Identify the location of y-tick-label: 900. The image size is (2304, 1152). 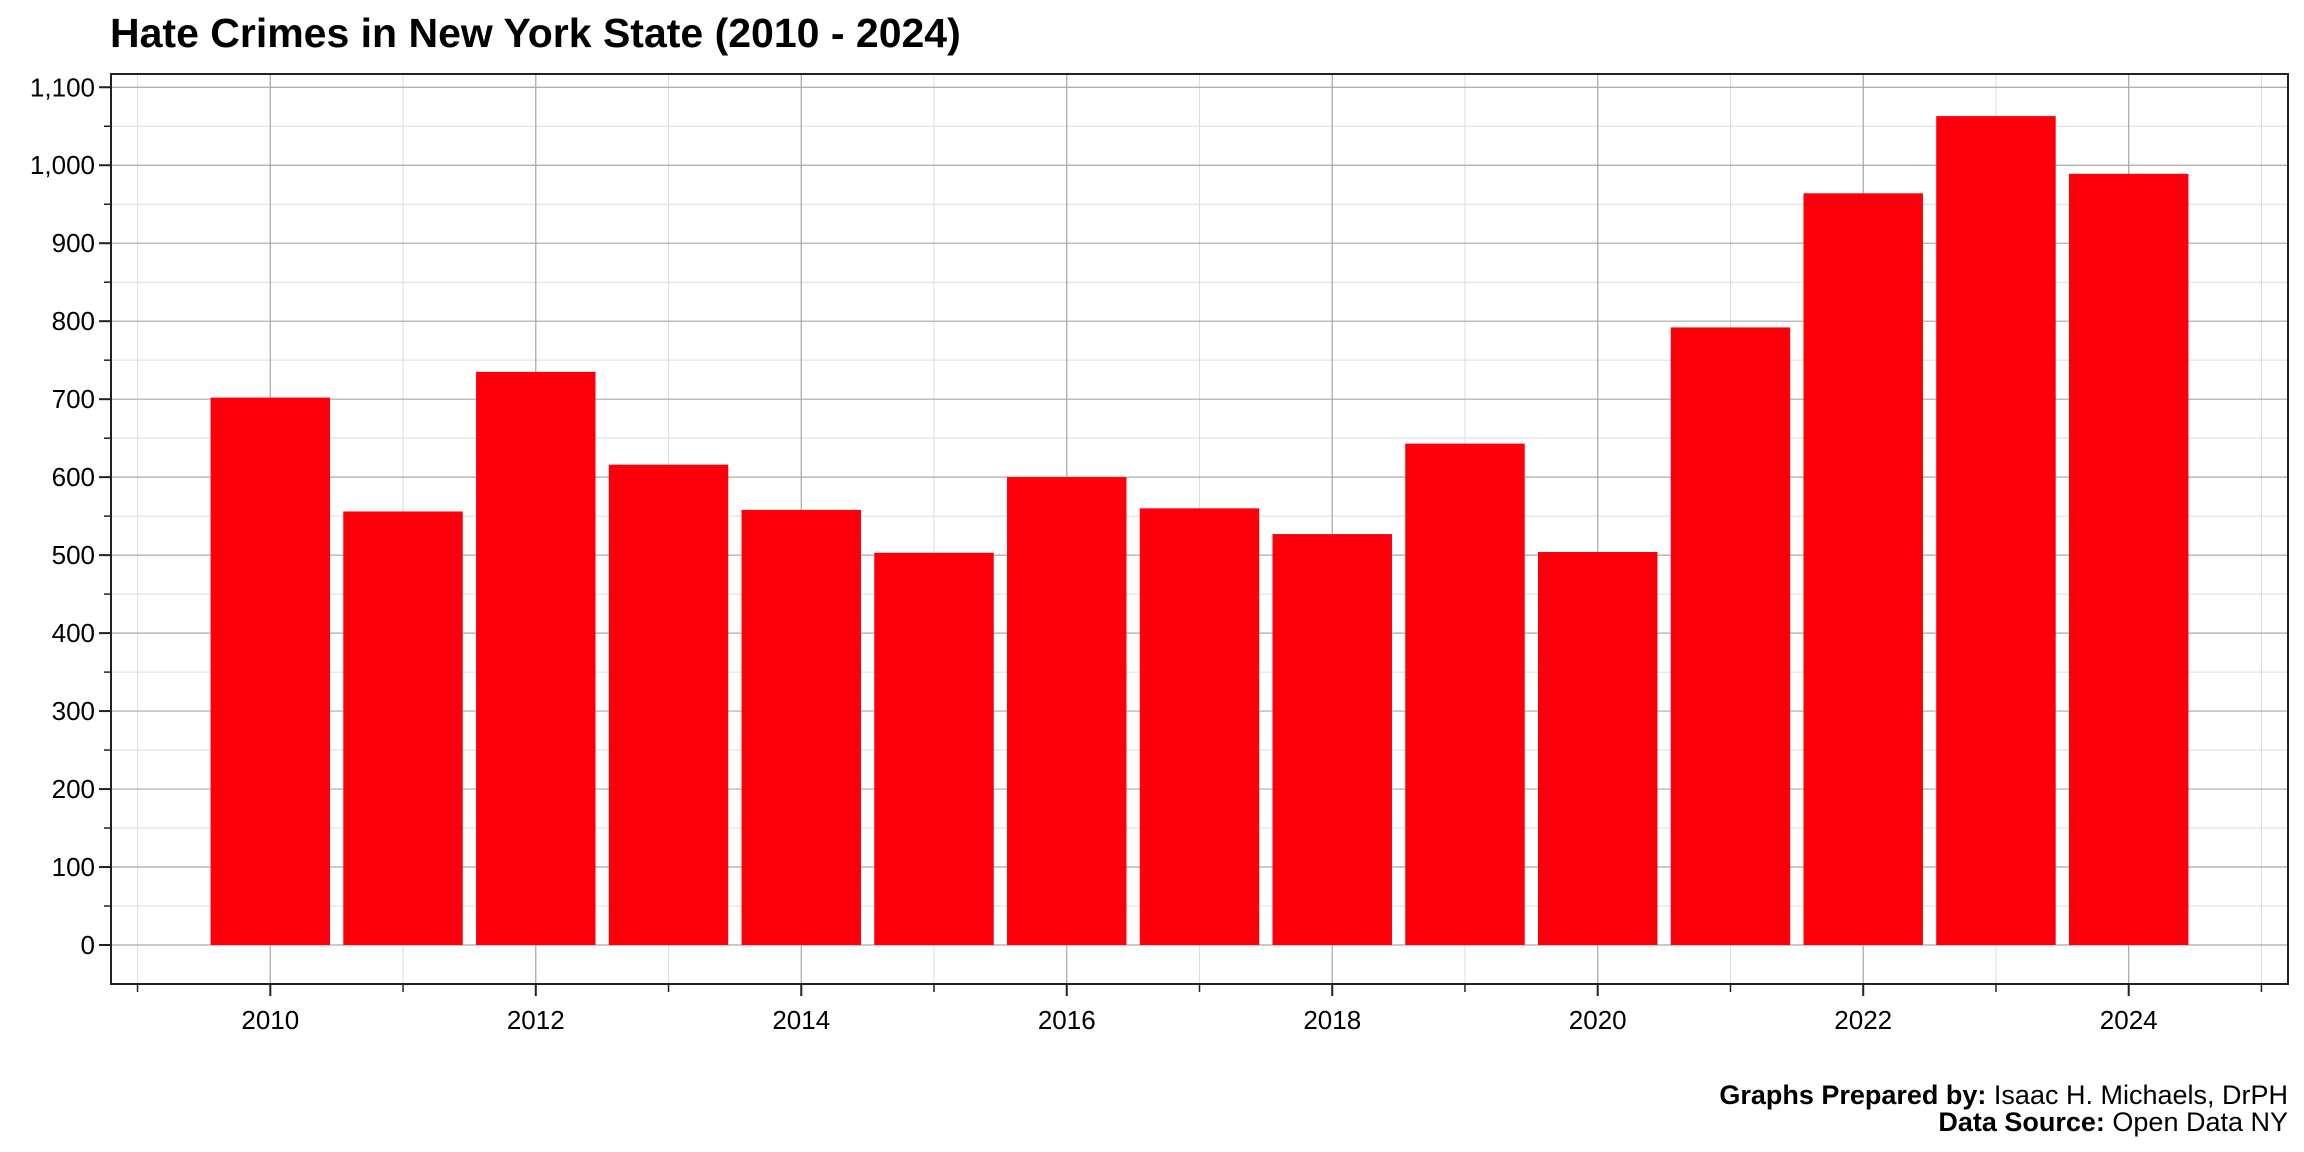
(73, 243).